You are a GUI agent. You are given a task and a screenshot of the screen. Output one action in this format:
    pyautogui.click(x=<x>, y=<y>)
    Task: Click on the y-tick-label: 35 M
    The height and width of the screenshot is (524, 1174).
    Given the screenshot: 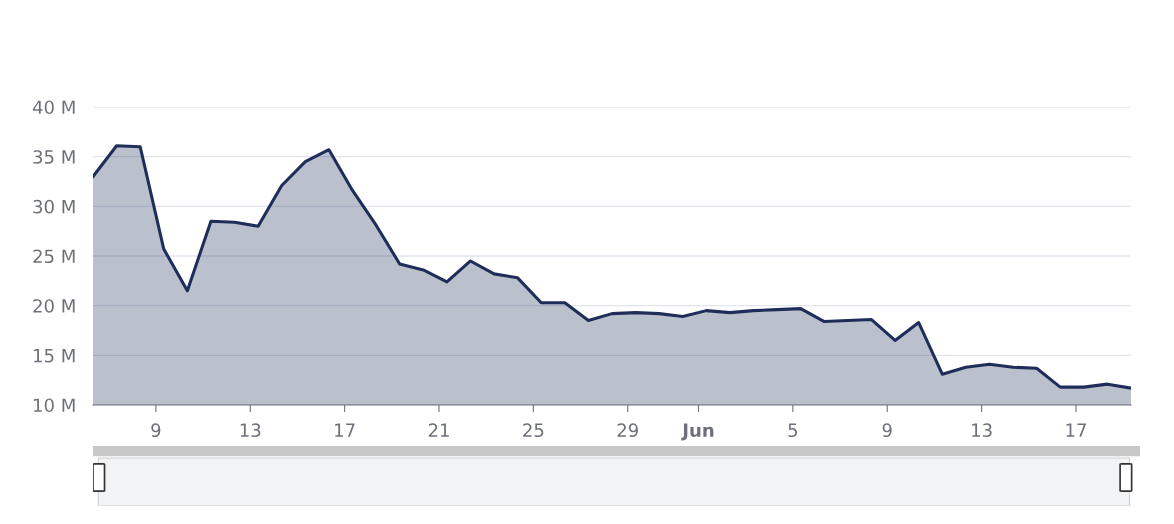 What is the action you would take?
    pyautogui.click(x=54, y=157)
    